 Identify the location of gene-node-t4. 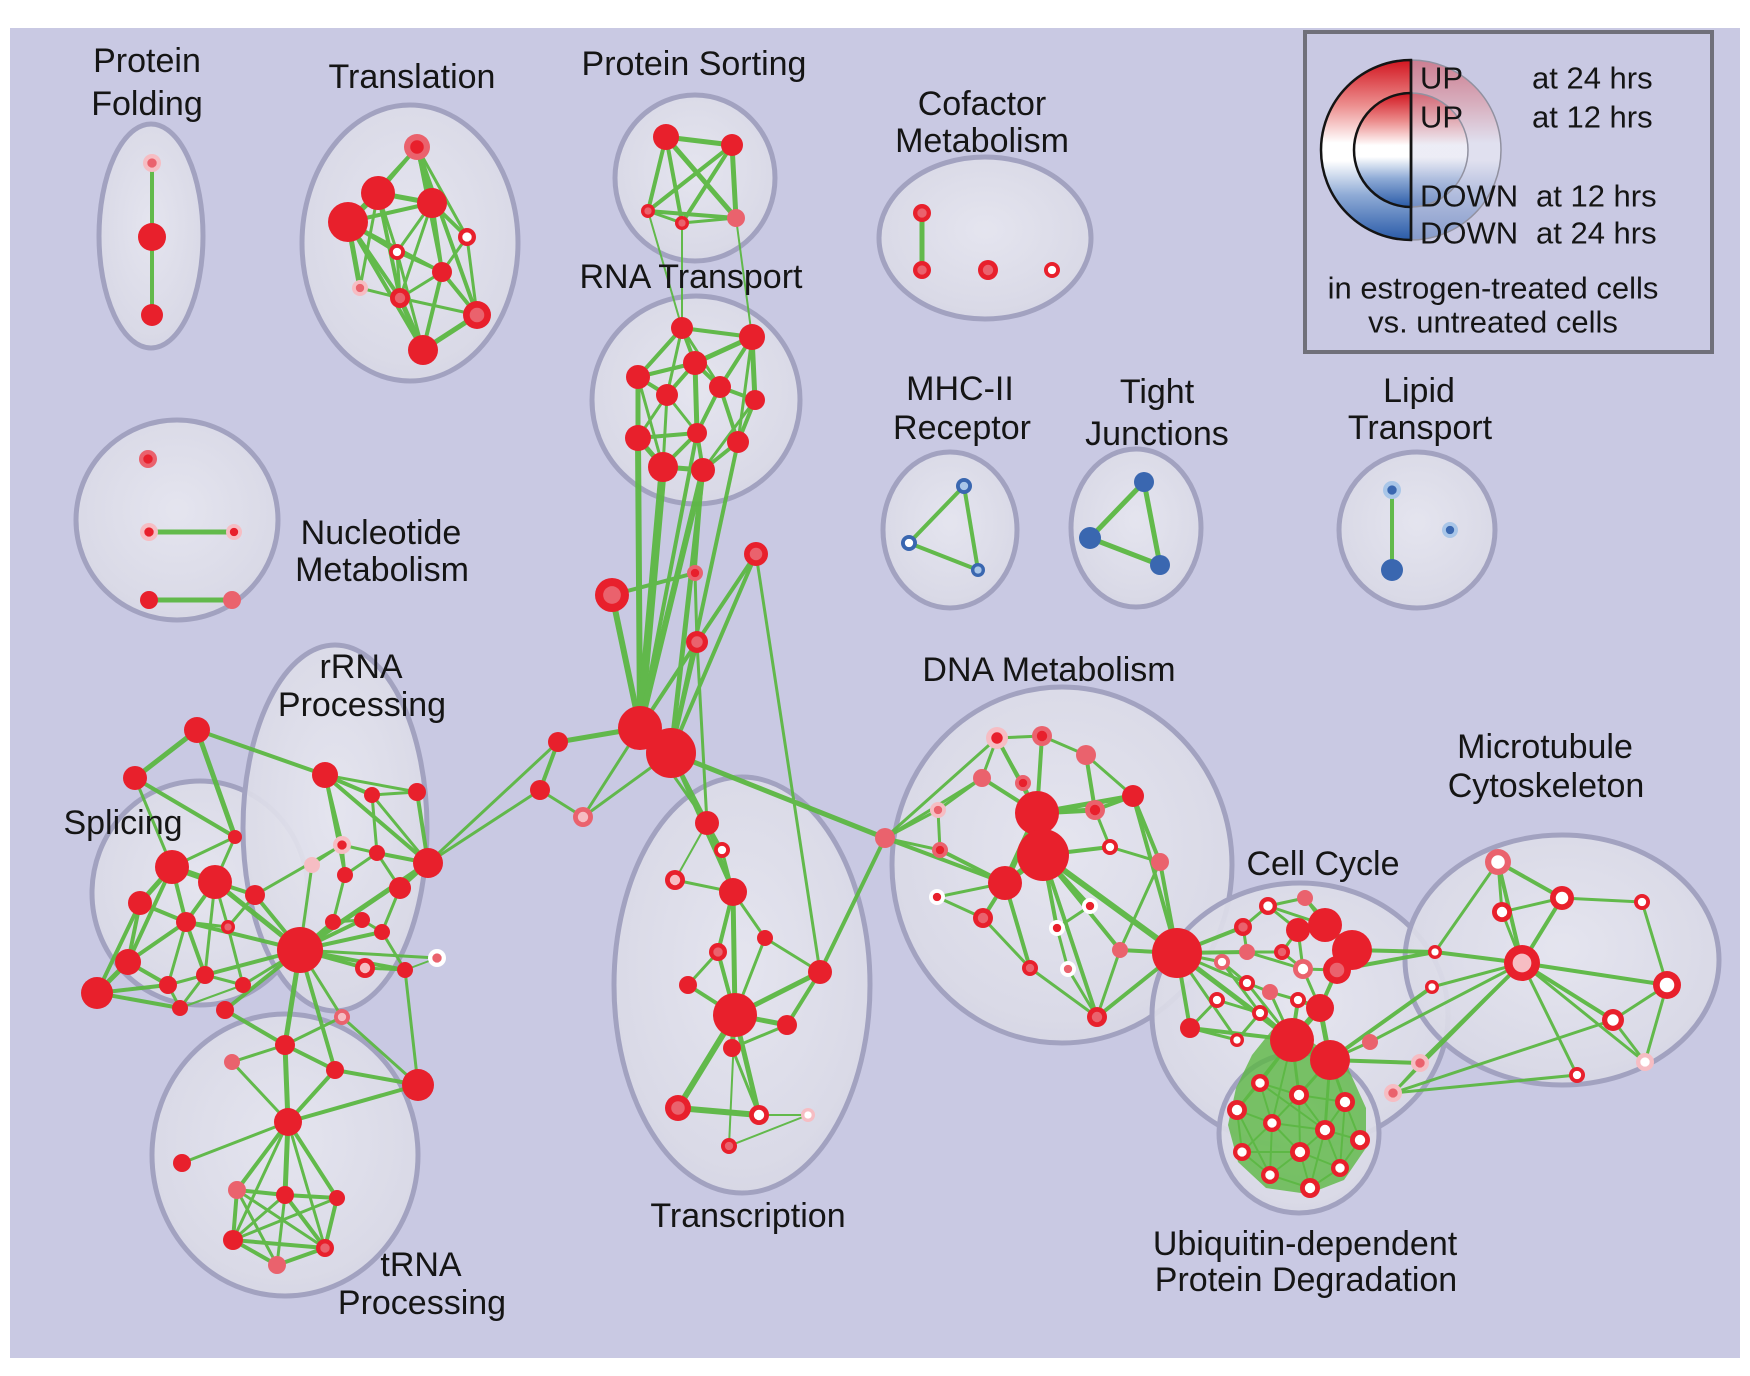
(432, 203).